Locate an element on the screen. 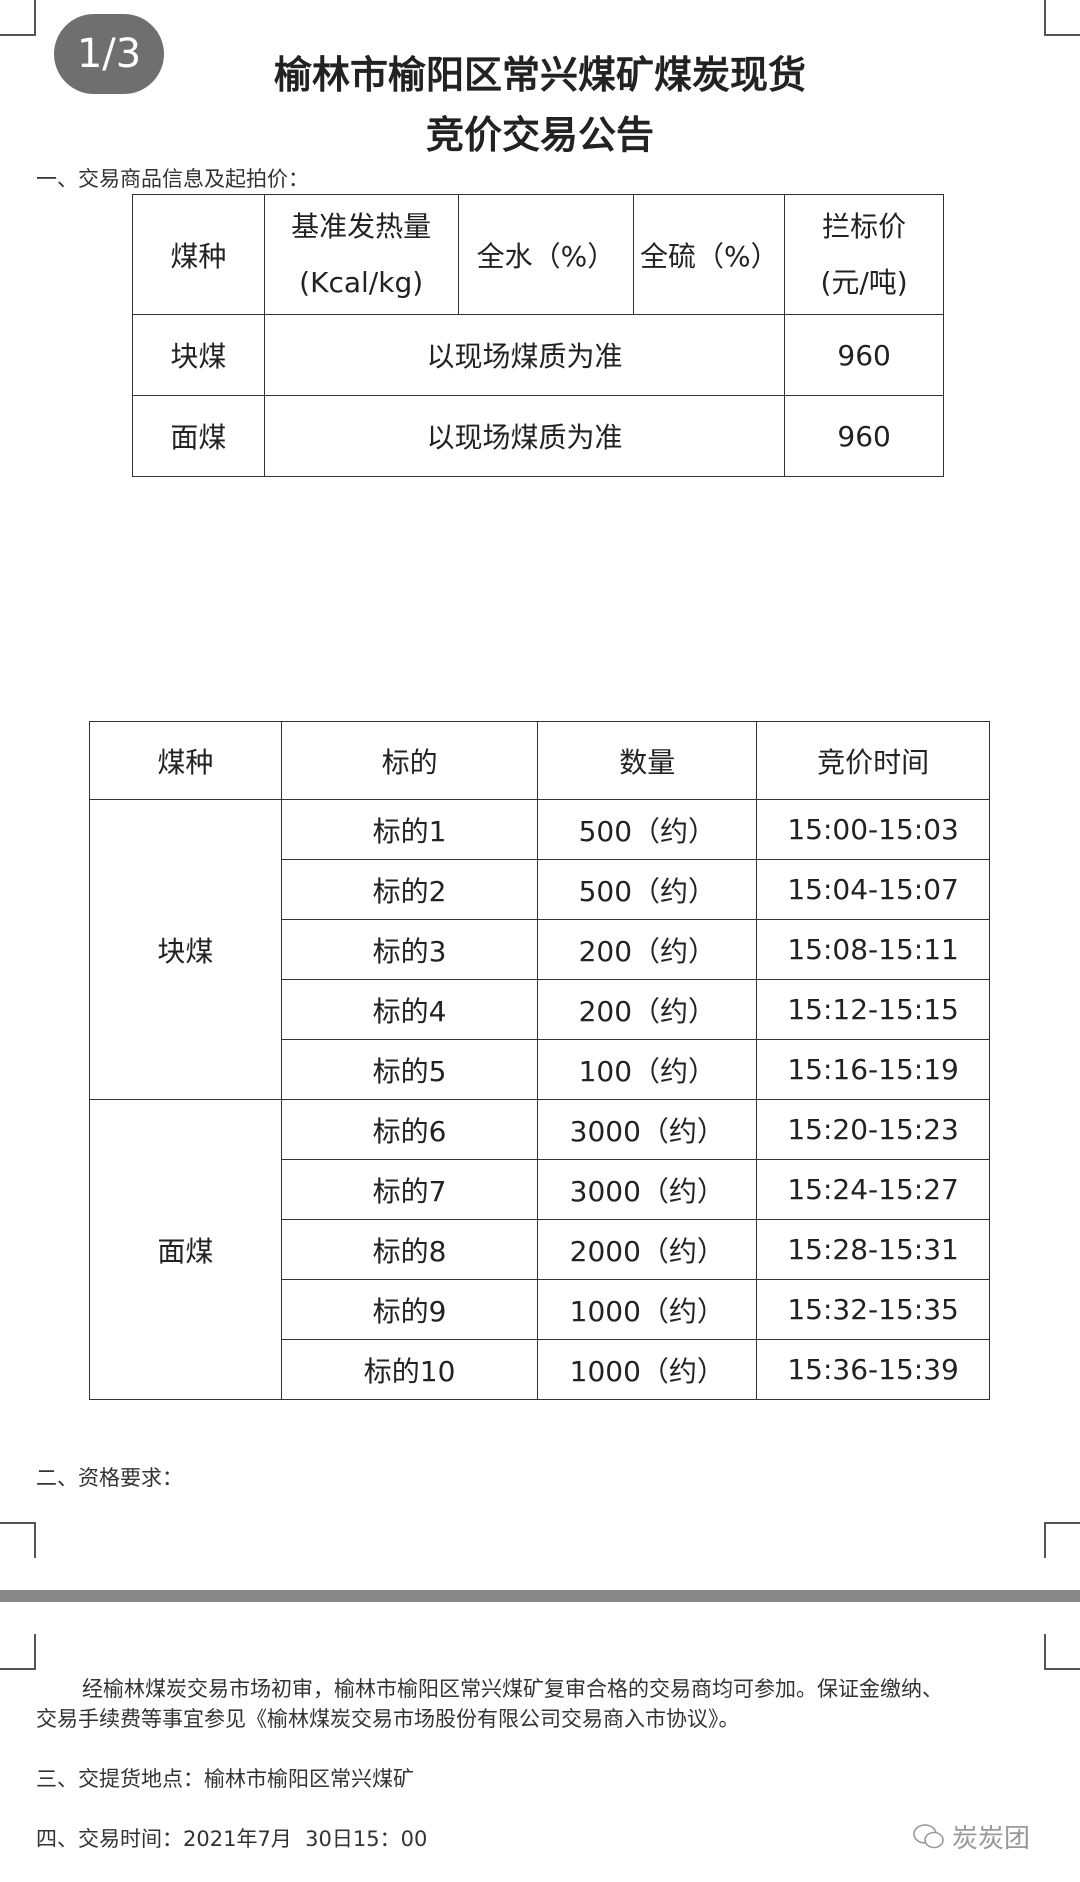  cell-lot: 标的2 is located at coordinates (409, 889).